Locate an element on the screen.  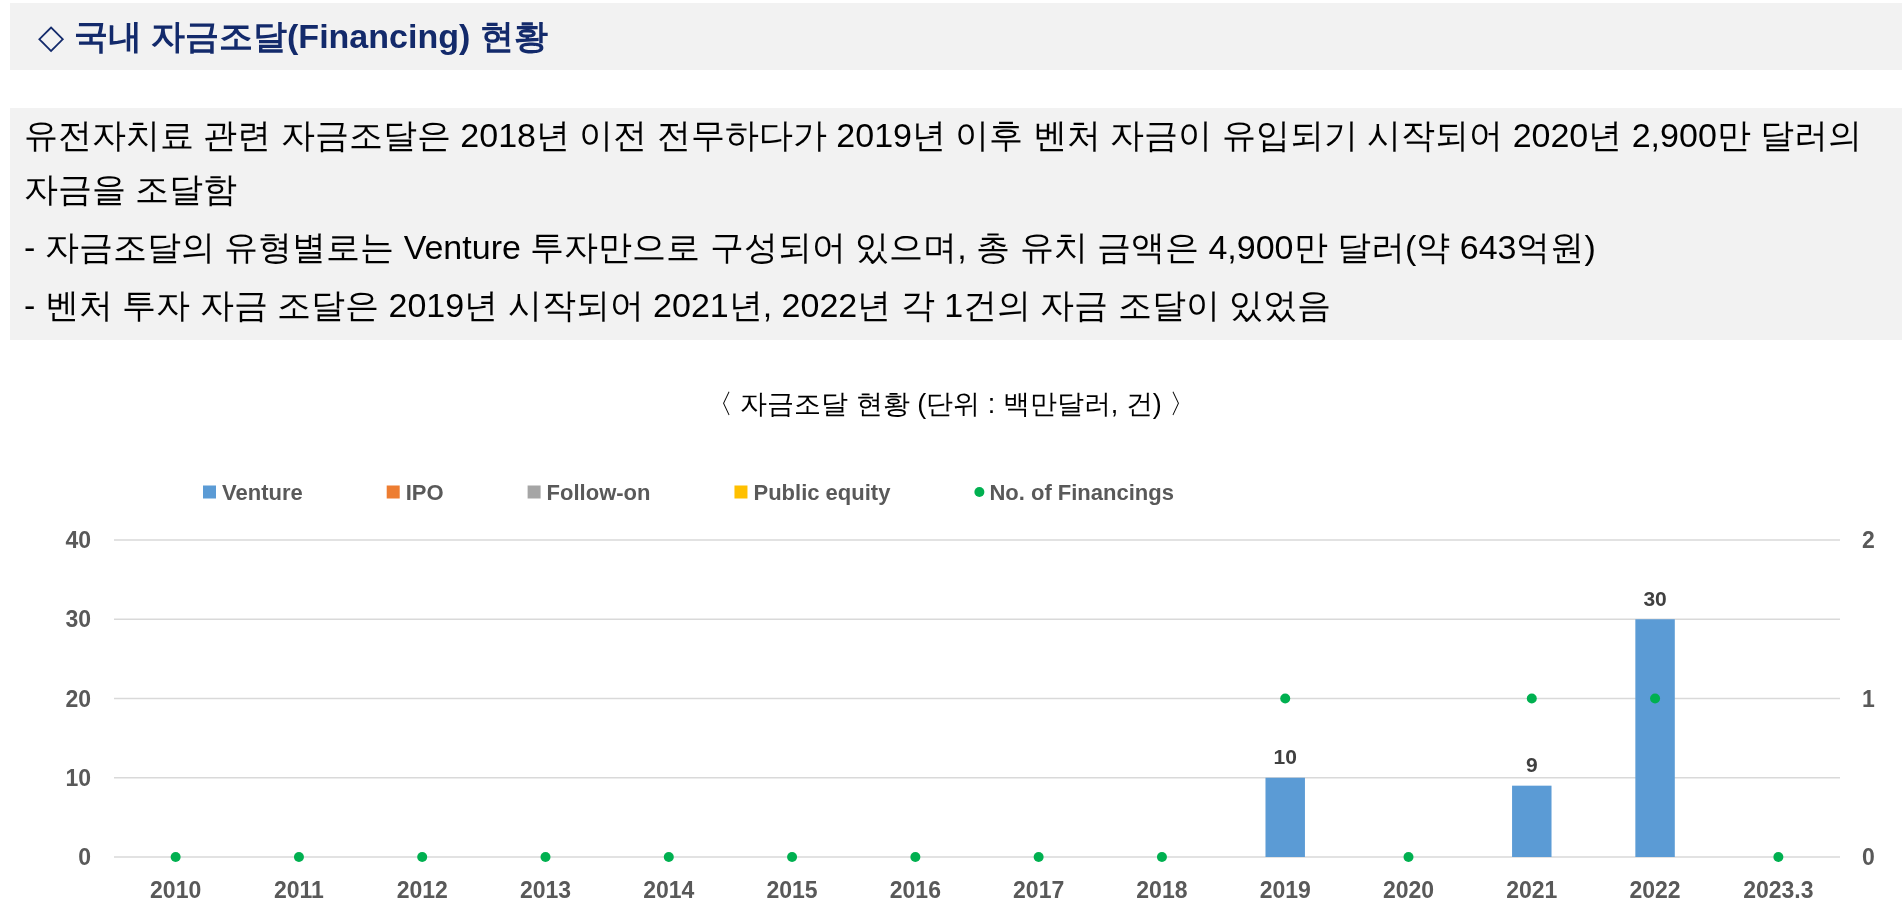
y-tick-label: 10 is located at coordinates (78, 777).